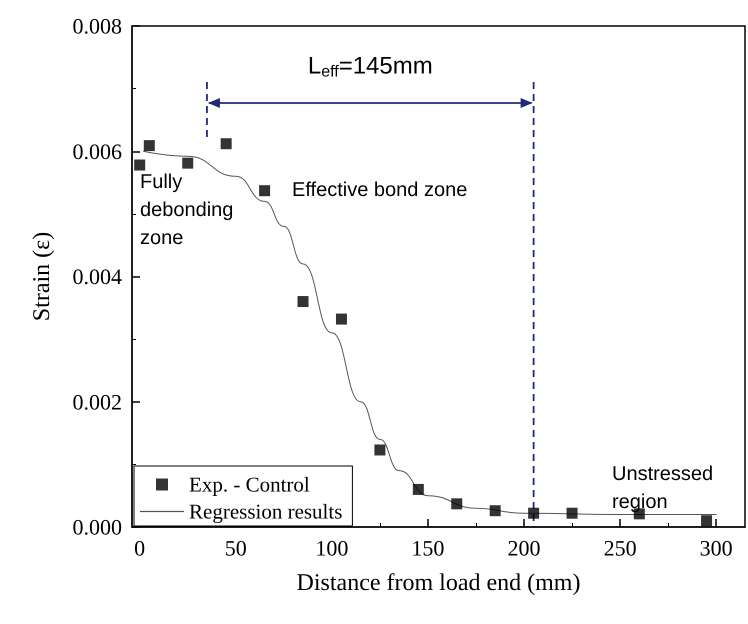 The height and width of the screenshot is (624, 748). Describe the element at coordinates (140, 548) in the screenshot. I see `x-tick-label: 0` at that location.